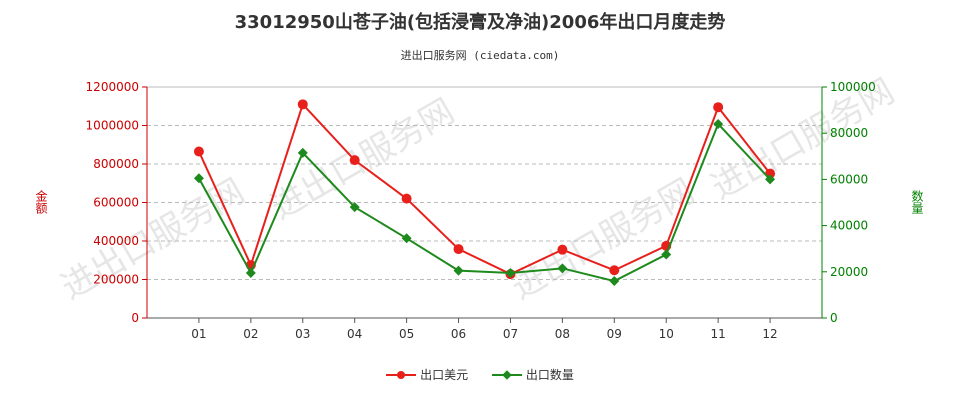  What do you see at coordinates (458, 334) in the screenshot?
I see `x-tick-label: 06` at bounding box center [458, 334].